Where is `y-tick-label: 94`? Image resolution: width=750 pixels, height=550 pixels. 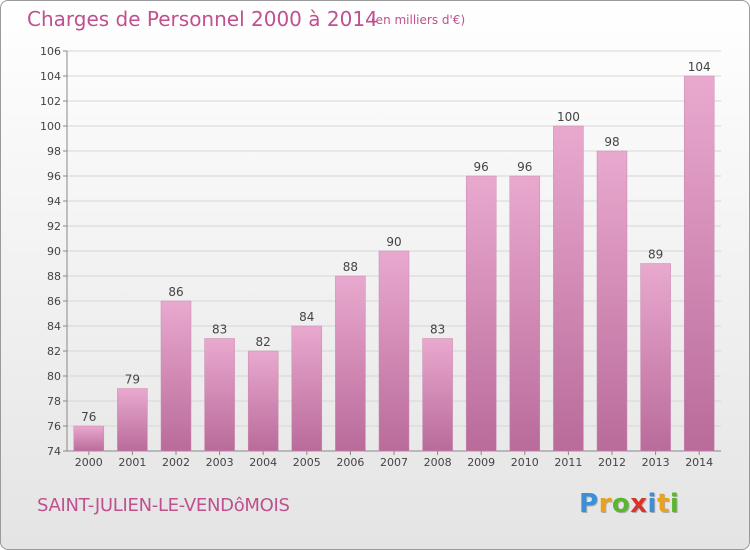 y-tick-label: 94 is located at coordinates (54, 201).